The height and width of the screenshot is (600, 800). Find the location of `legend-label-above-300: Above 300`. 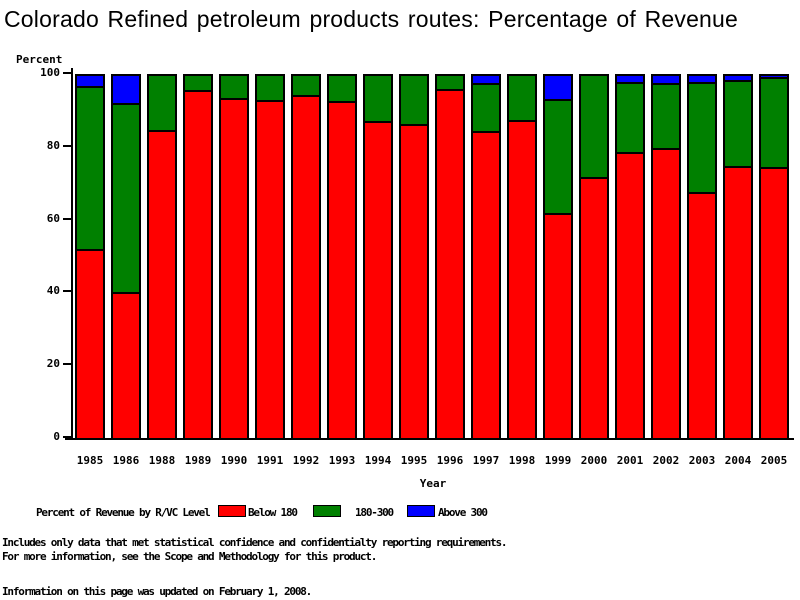

legend-label-above-300: Above 300 is located at coordinates (463, 512).